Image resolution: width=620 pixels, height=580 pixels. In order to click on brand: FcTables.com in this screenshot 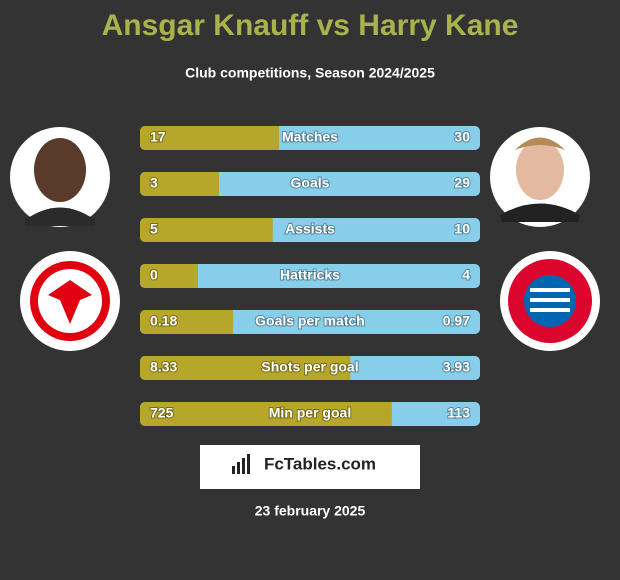, I will do `click(320, 463)`.